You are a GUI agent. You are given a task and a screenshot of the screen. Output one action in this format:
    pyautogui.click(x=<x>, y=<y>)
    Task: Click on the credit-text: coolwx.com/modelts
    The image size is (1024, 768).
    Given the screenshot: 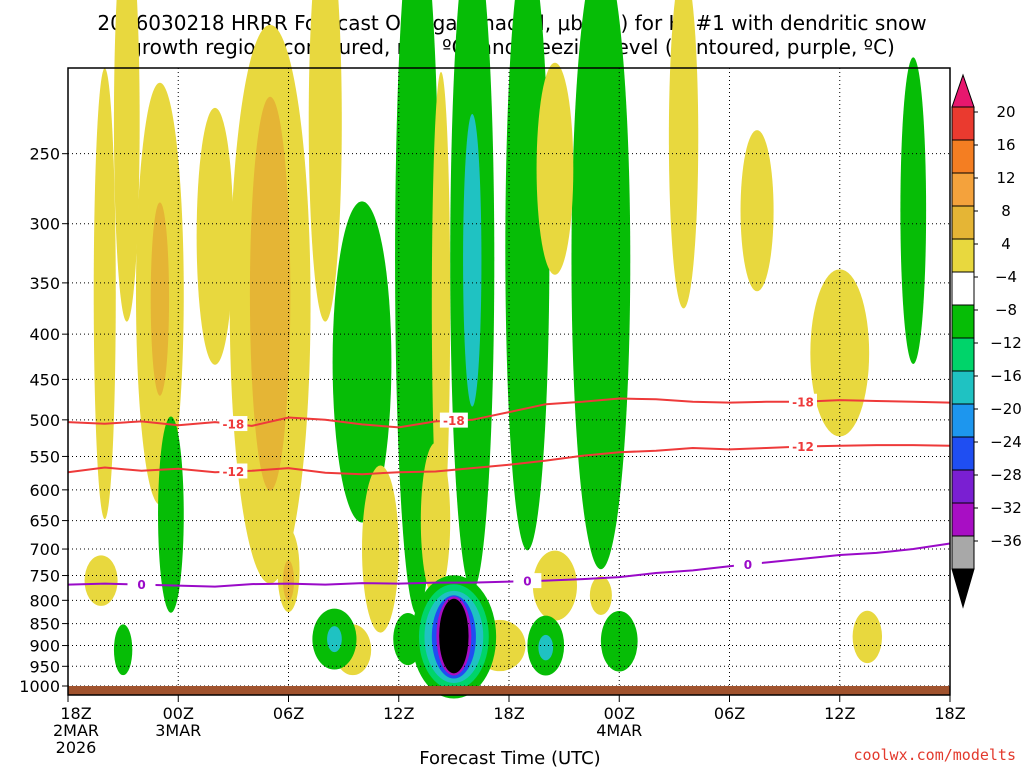 What is the action you would take?
    pyautogui.click(x=934, y=755)
    